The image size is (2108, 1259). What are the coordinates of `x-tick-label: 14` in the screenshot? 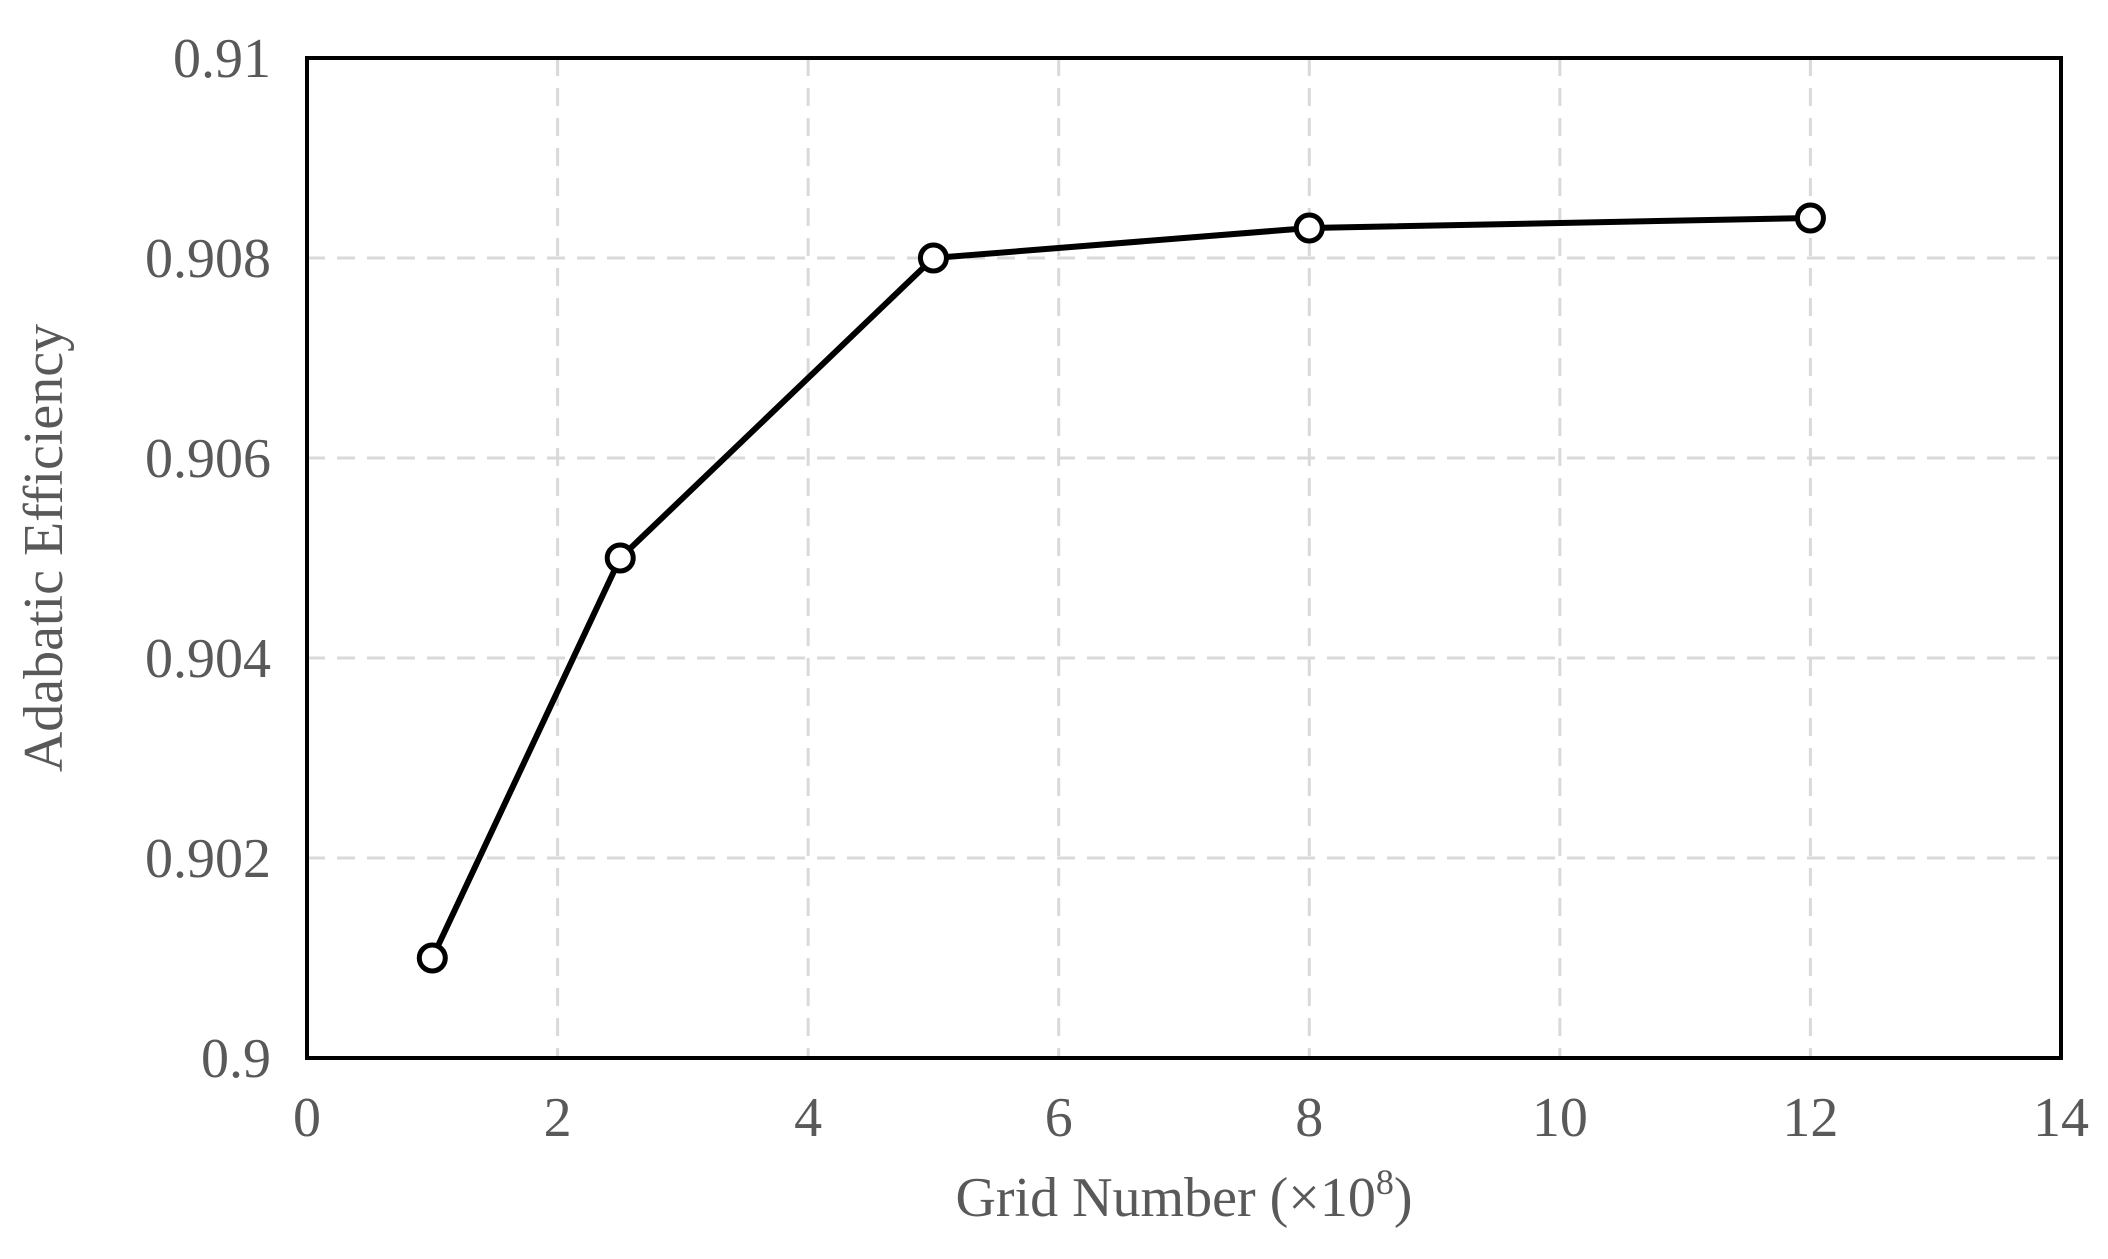 It's located at (2061, 1118).